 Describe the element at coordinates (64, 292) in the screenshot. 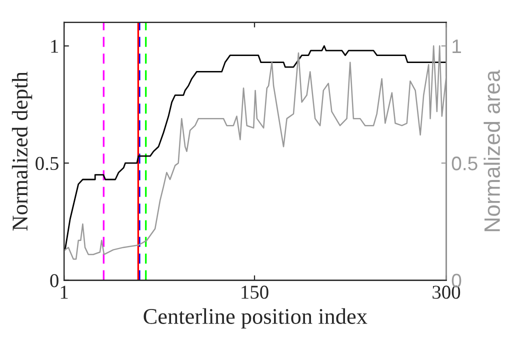

I see `x-tick-label: 1` at that location.